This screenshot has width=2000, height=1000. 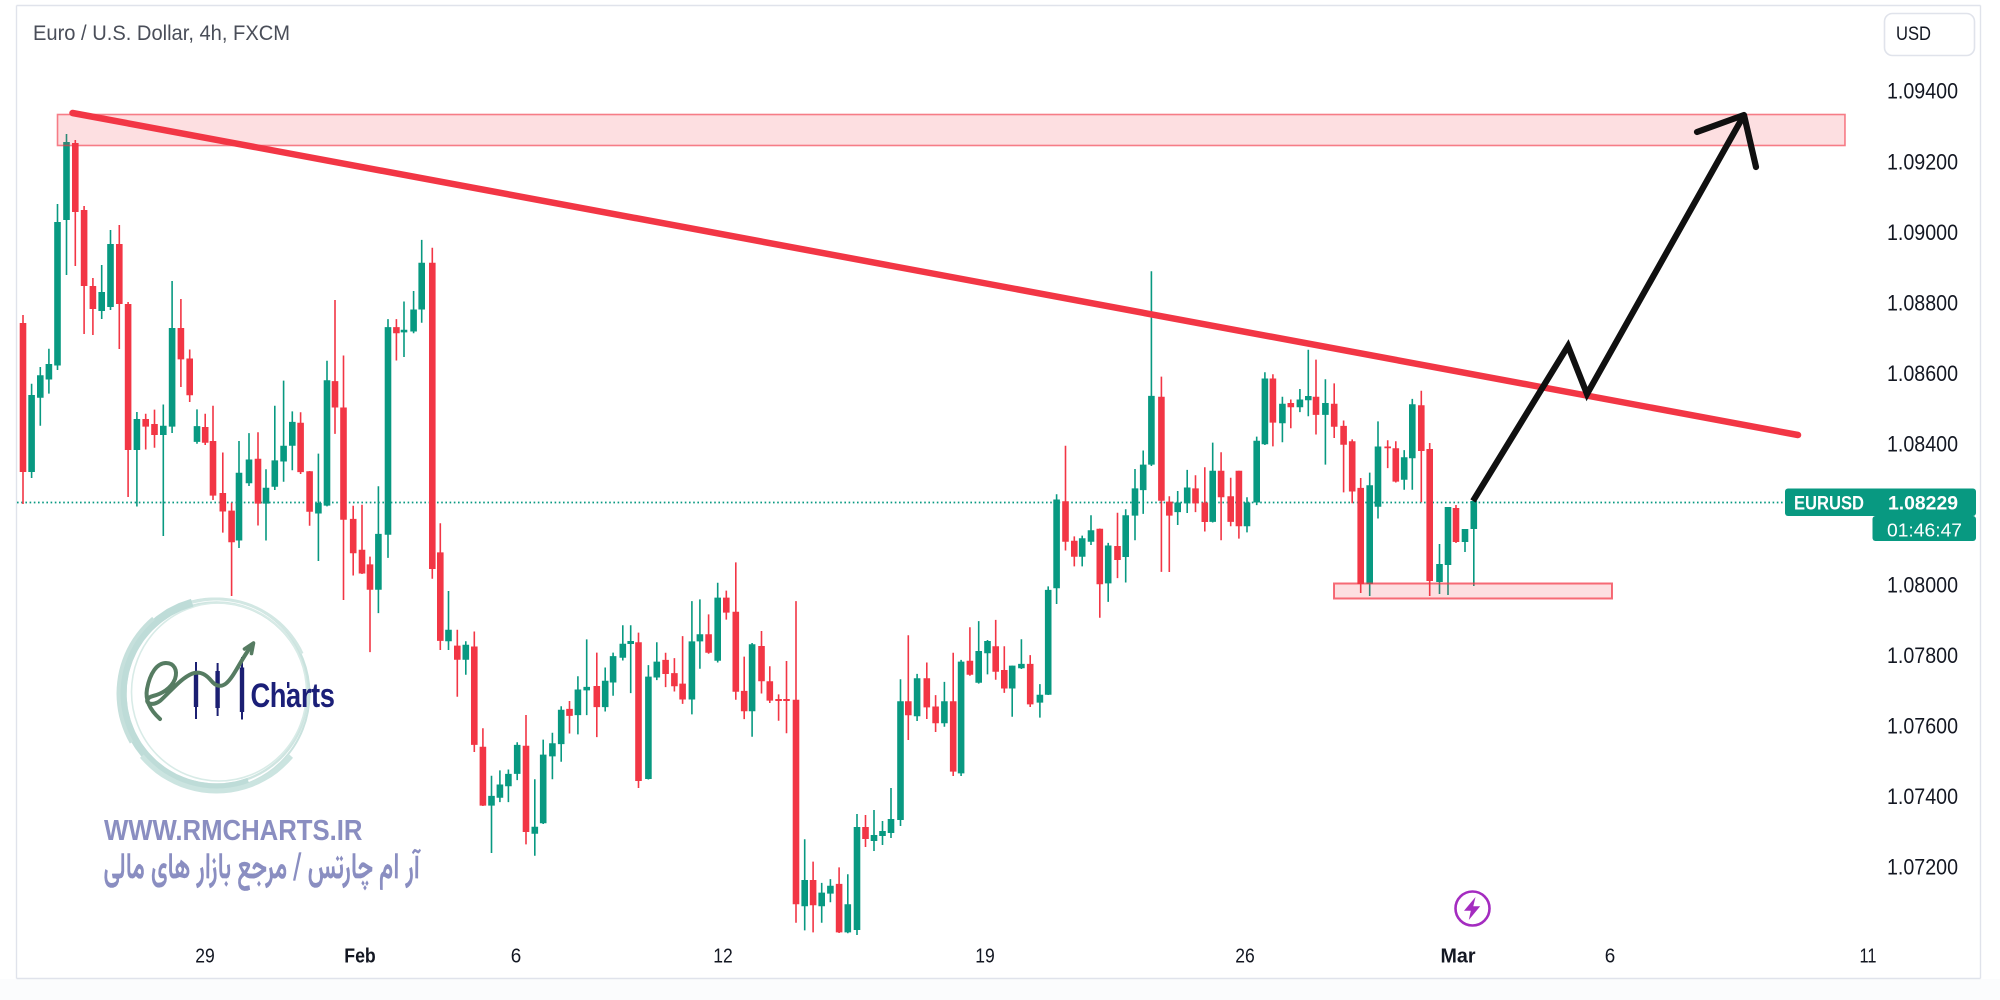 I want to click on svg-text: Euro / U.S. Dollar, 4h, FXCM, so click(x=161, y=33).